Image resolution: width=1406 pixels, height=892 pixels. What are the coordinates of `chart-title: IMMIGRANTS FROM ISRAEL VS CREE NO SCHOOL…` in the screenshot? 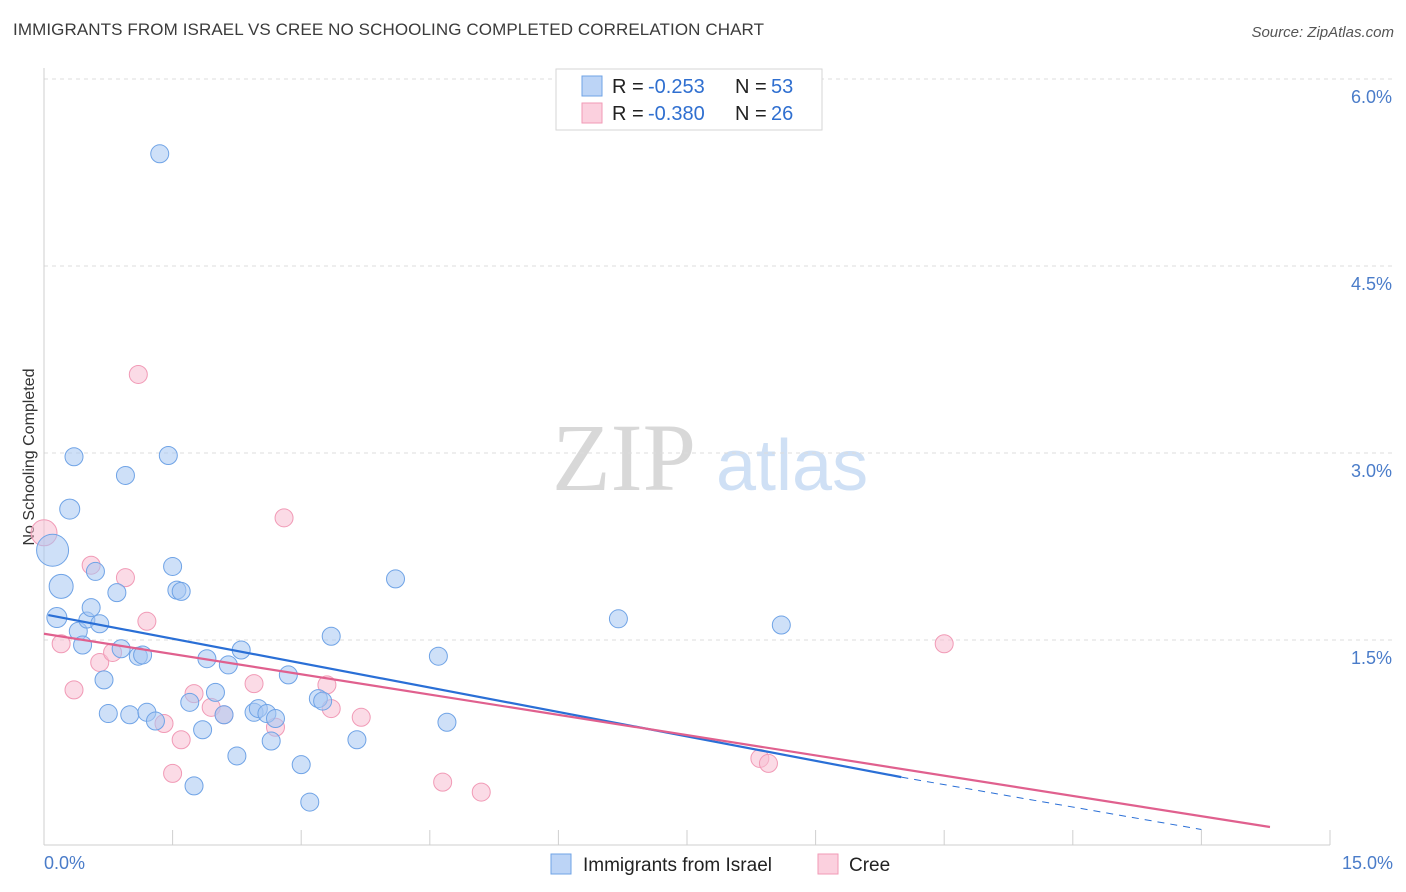 It's located at (389, 29).